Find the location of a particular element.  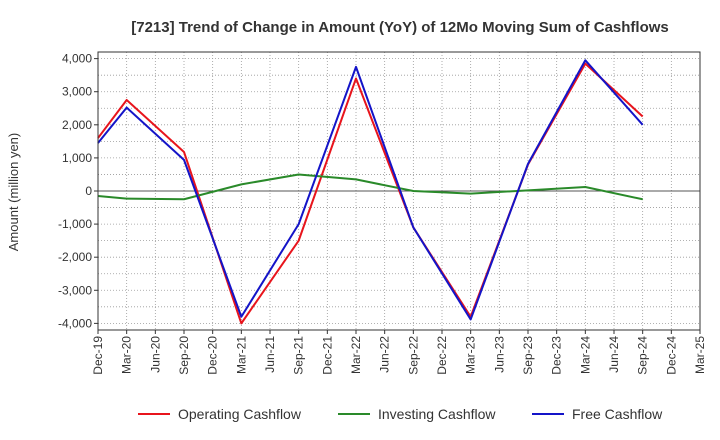

x-tick-label: Mar-24 is located at coordinates (585, 355).